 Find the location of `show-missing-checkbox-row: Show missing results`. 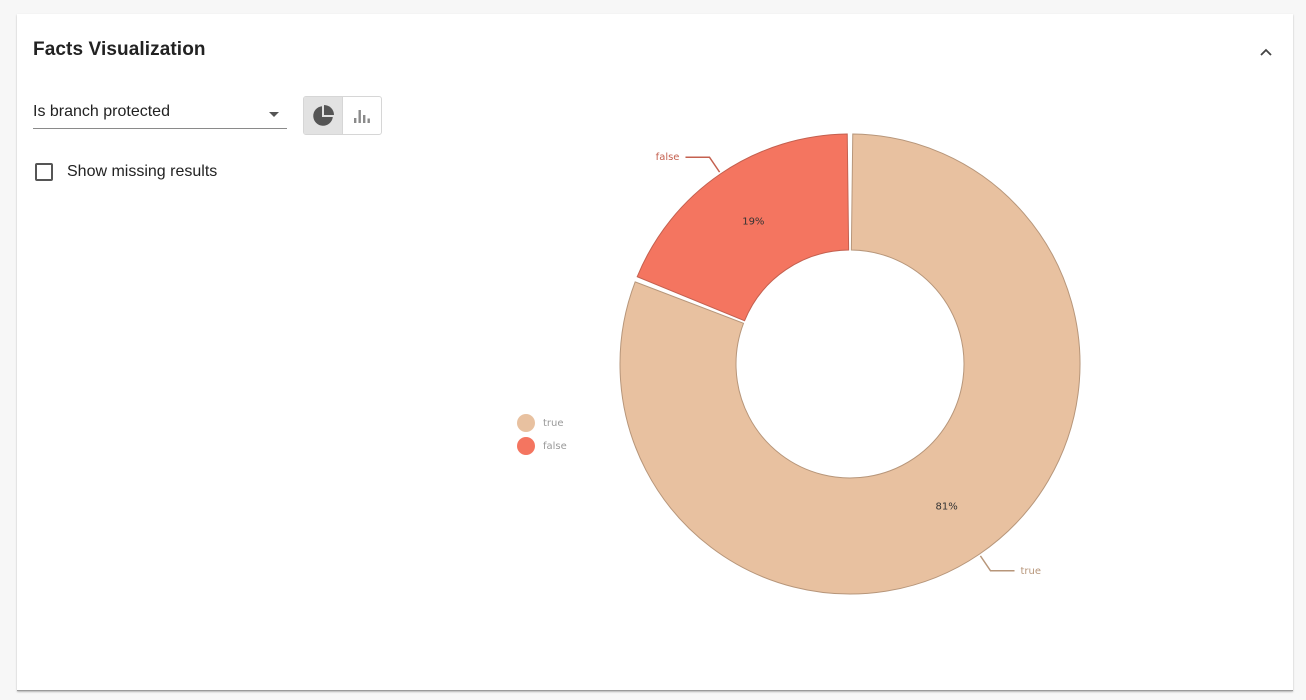

show-missing-checkbox-row: Show missing results is located at coordinates (125, 172).